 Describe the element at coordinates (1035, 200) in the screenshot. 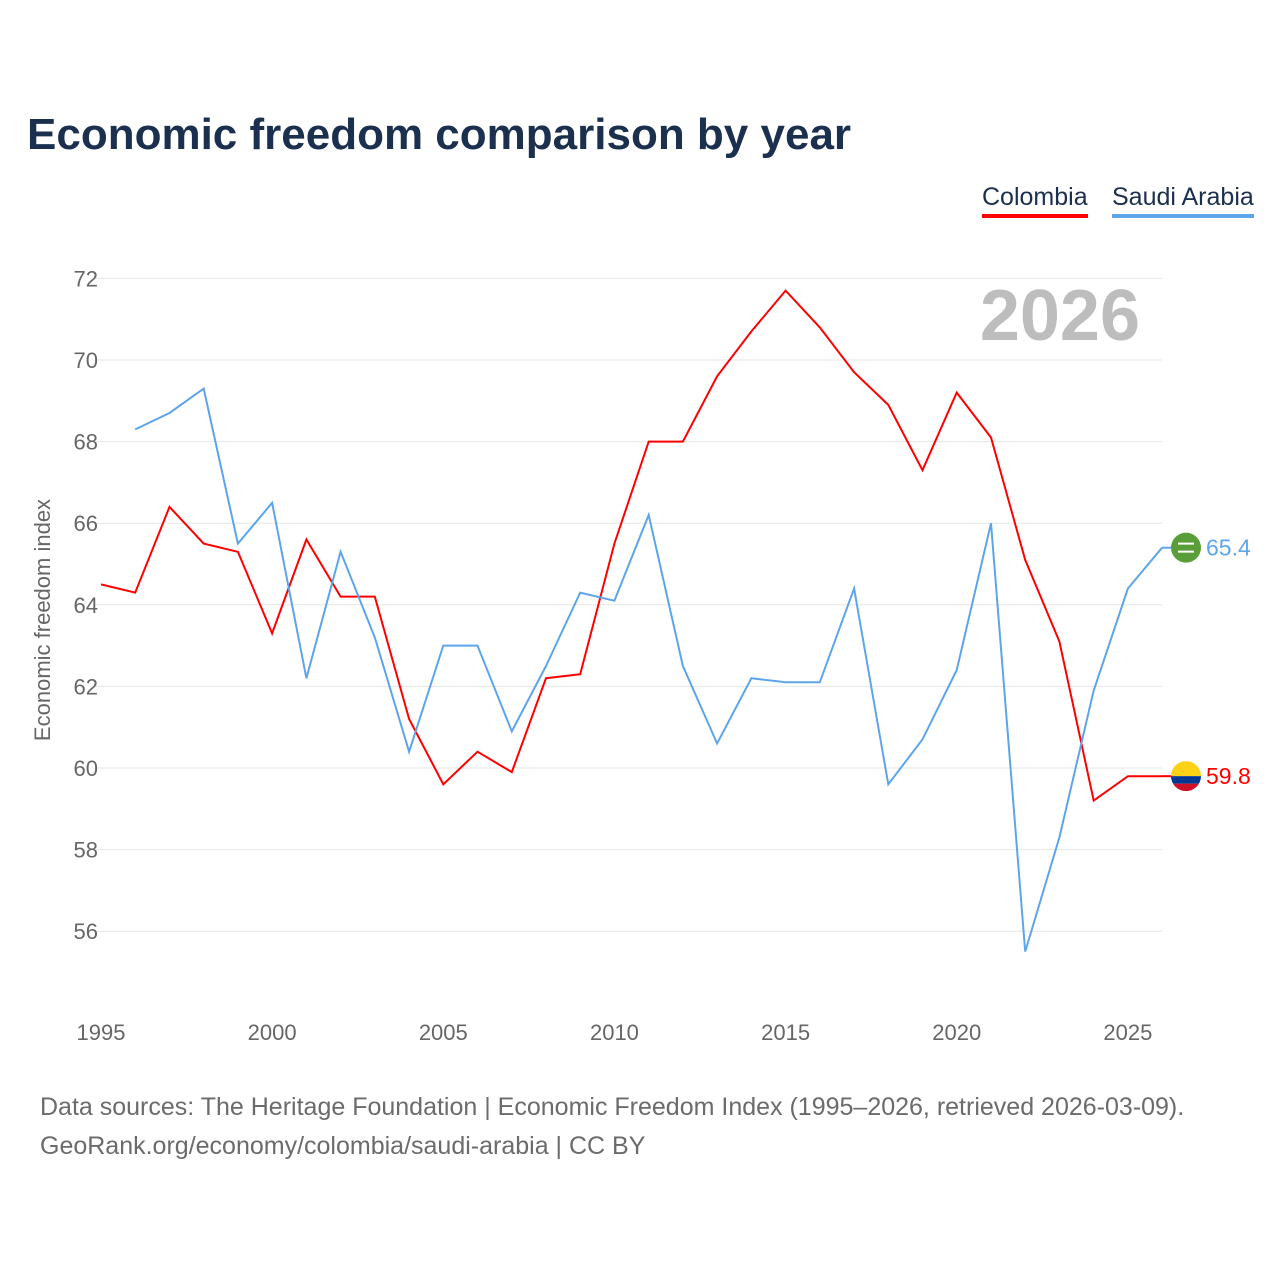

I see `legend-colombia: Colombia` at that location.